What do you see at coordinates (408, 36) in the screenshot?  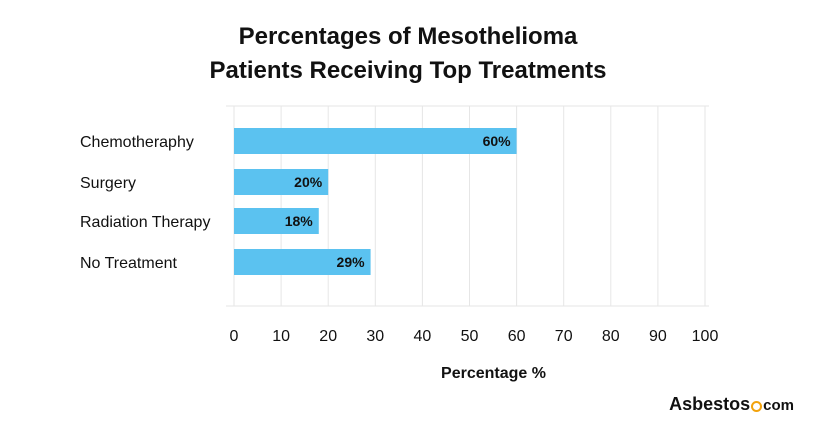 I see `chart-title-line-1: Percentages of Mesothelioma` at bounding box center [408, 36].